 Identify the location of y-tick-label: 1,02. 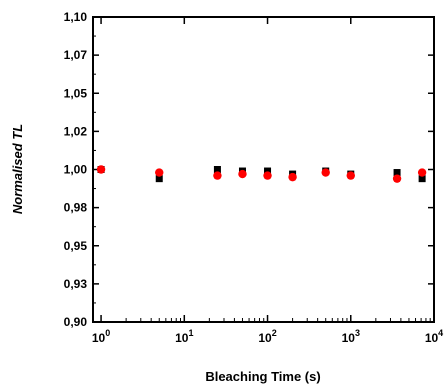
(76, 131).